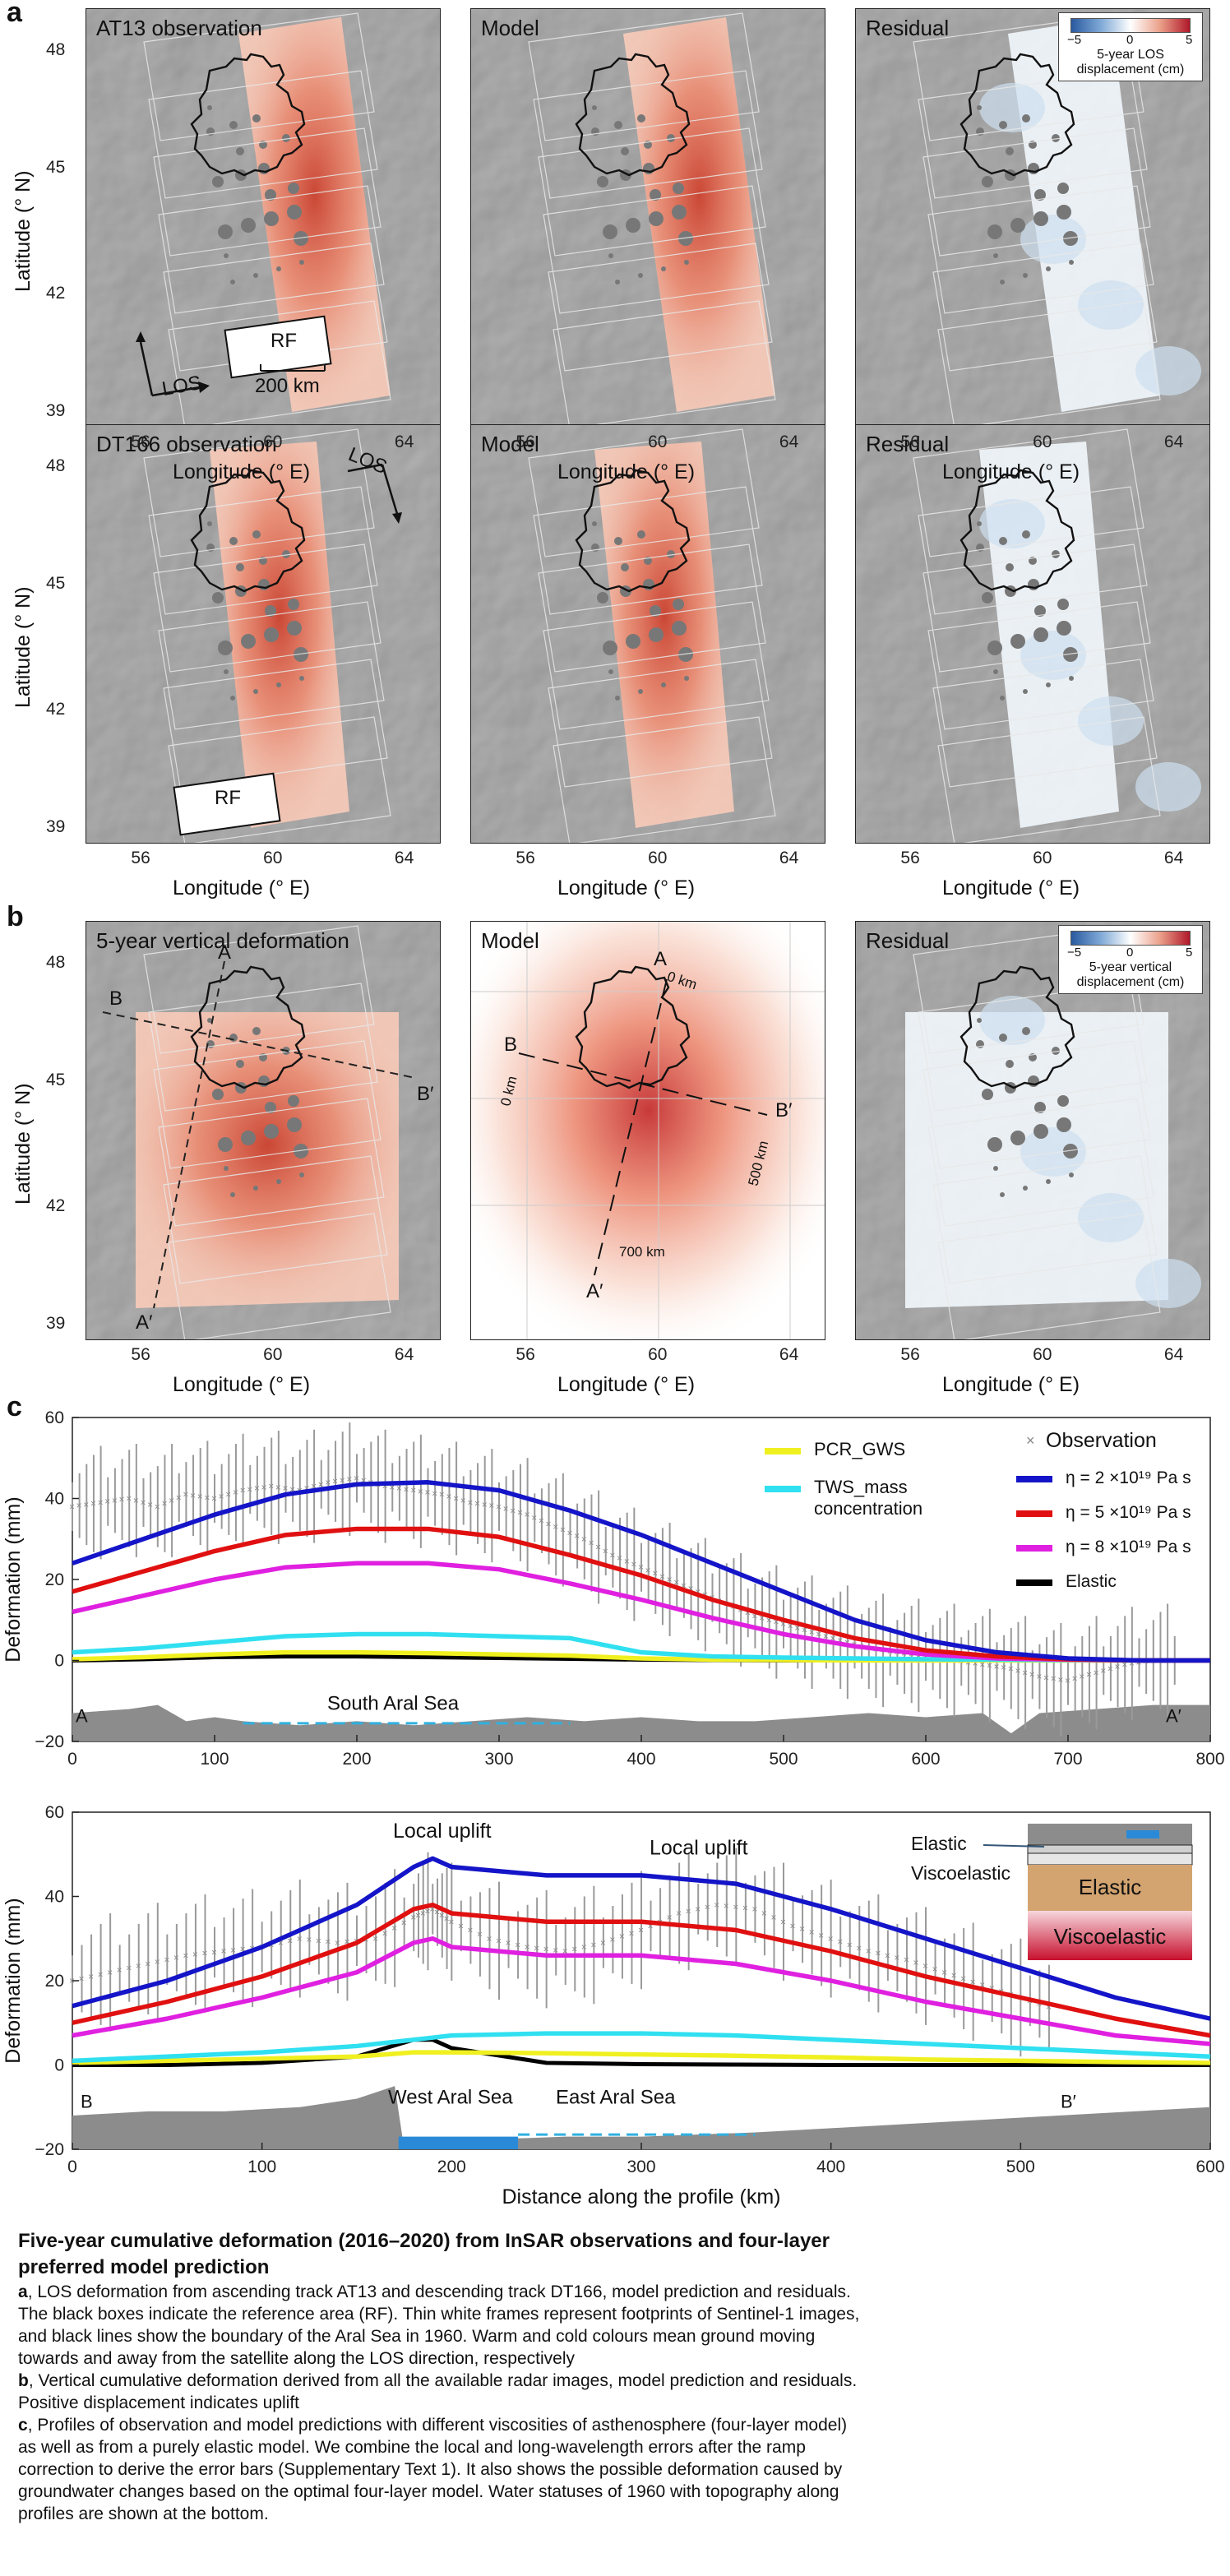  Describe the element at coordinates (56, 465) in the screenshot. I see `map-ytick-row-1-0: 48` at that location.